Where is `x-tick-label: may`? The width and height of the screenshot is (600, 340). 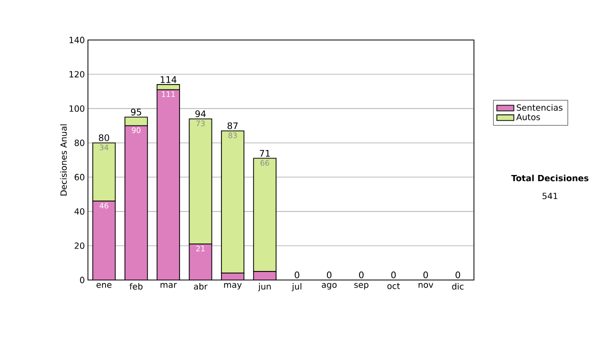 x-tick-label: may is located at coordinates (233, 286).